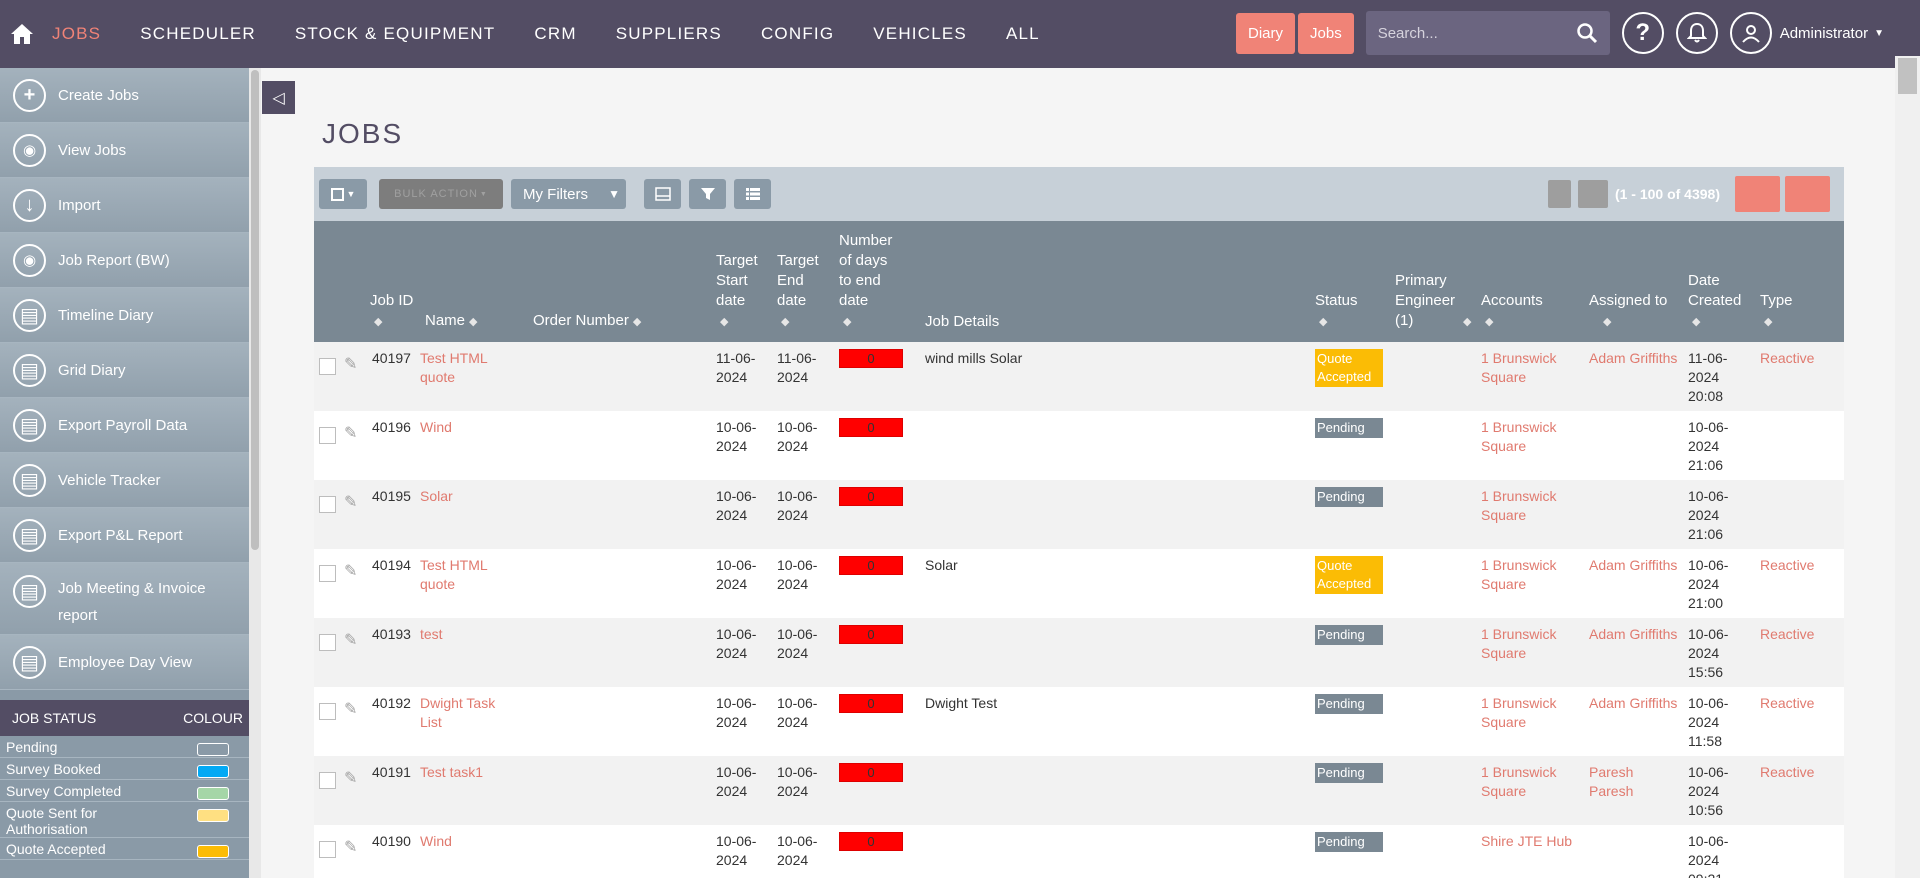 Image resolution: width=1920 pixels, height=878 pixels. Describe the element at coordinates (1326, 33) in the screenshot. I see `jobs-button: Jobs` at that location.